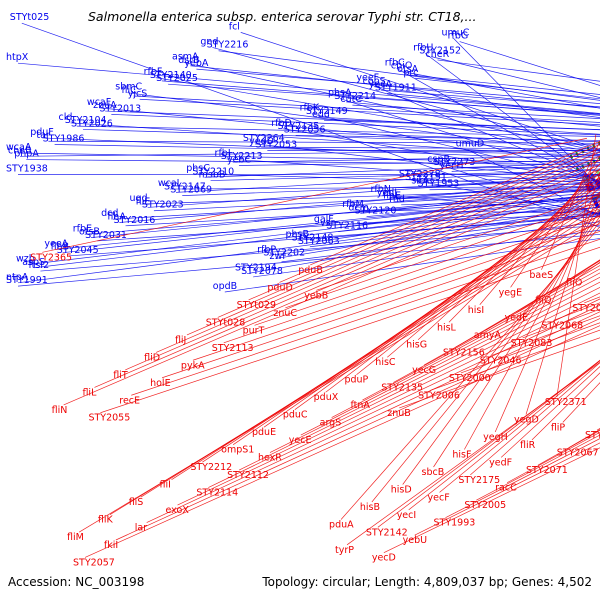 This screenshot has width=600, height=600. I want to click on gene-label: STY2212, so click(211, 467).